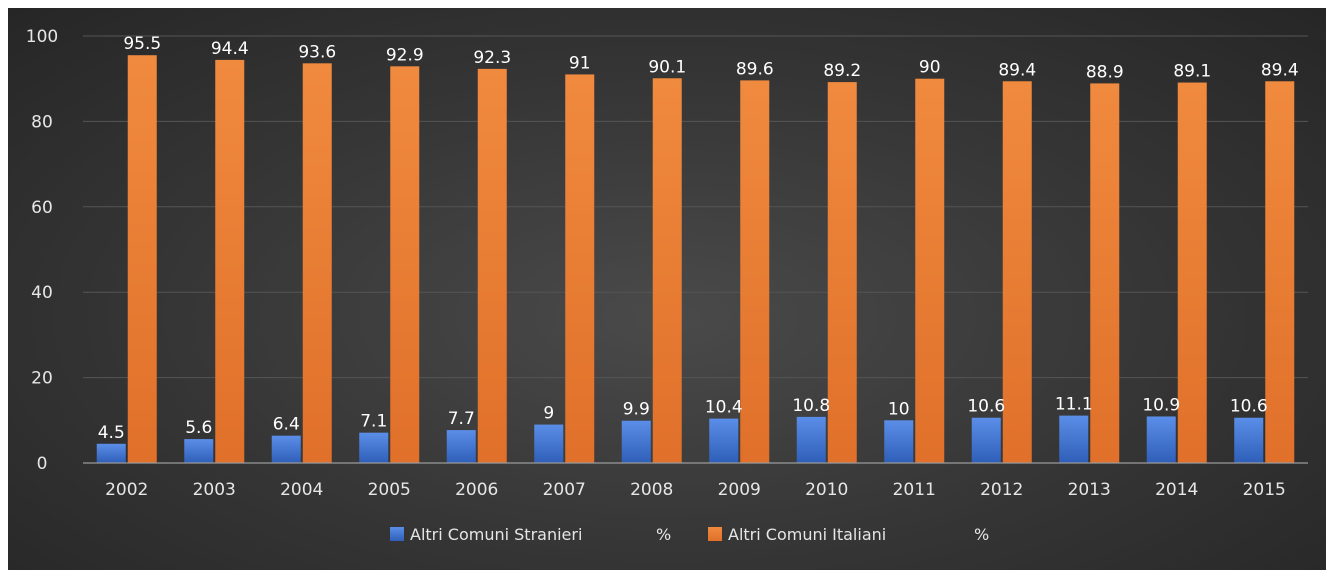 This screenshot has width=1330, height=572. What do you see at coordinates (1264, 490) in the screenshot?
I see `x-tick-label: 2015` at bounding box center [1264, 490].